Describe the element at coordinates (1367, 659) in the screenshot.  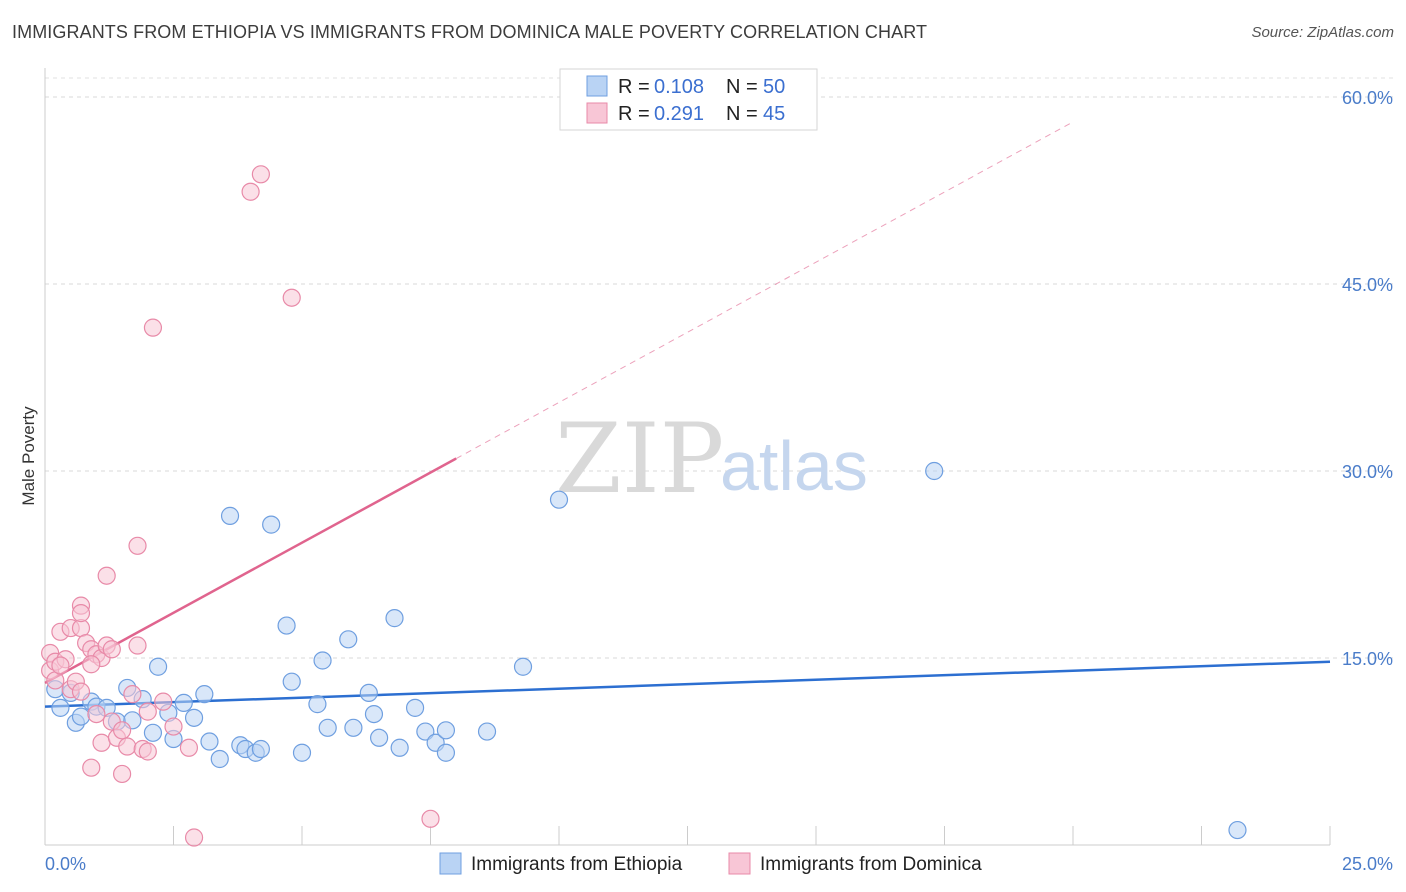
I see `y-tick-label: 15.0%` at that location.